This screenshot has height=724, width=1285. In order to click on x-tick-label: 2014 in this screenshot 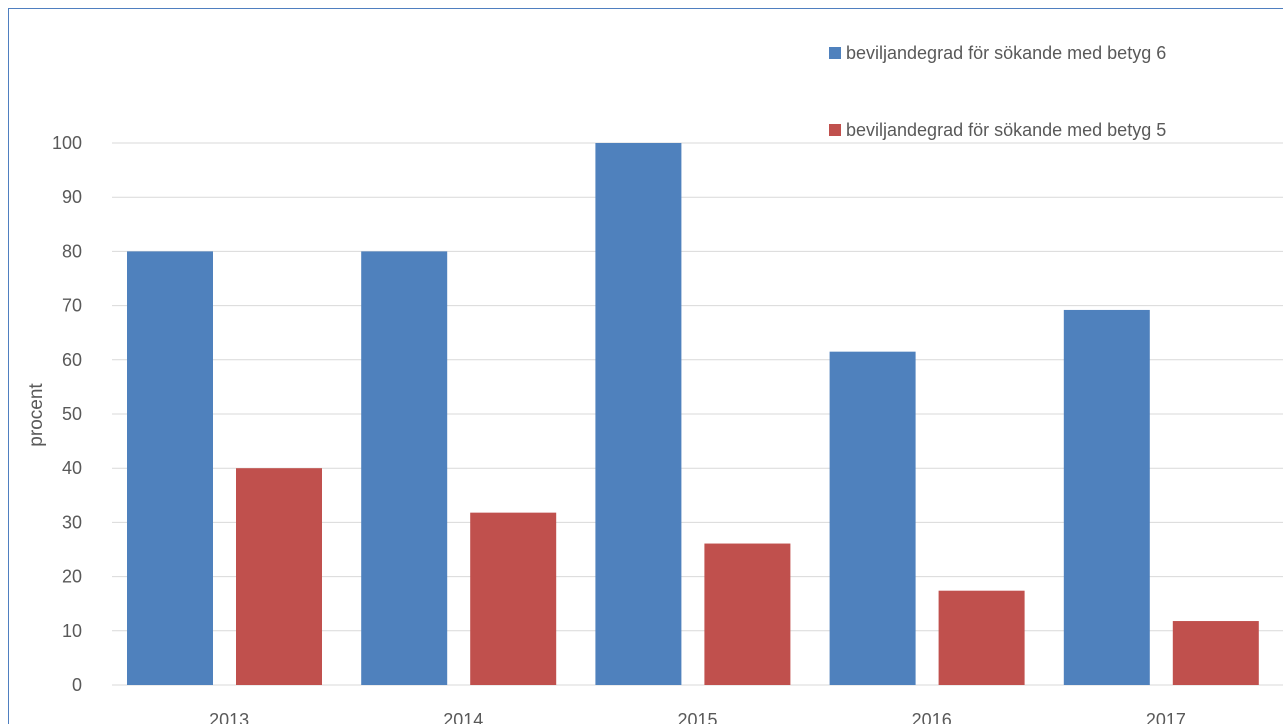, I will do `click(463, 717)`.